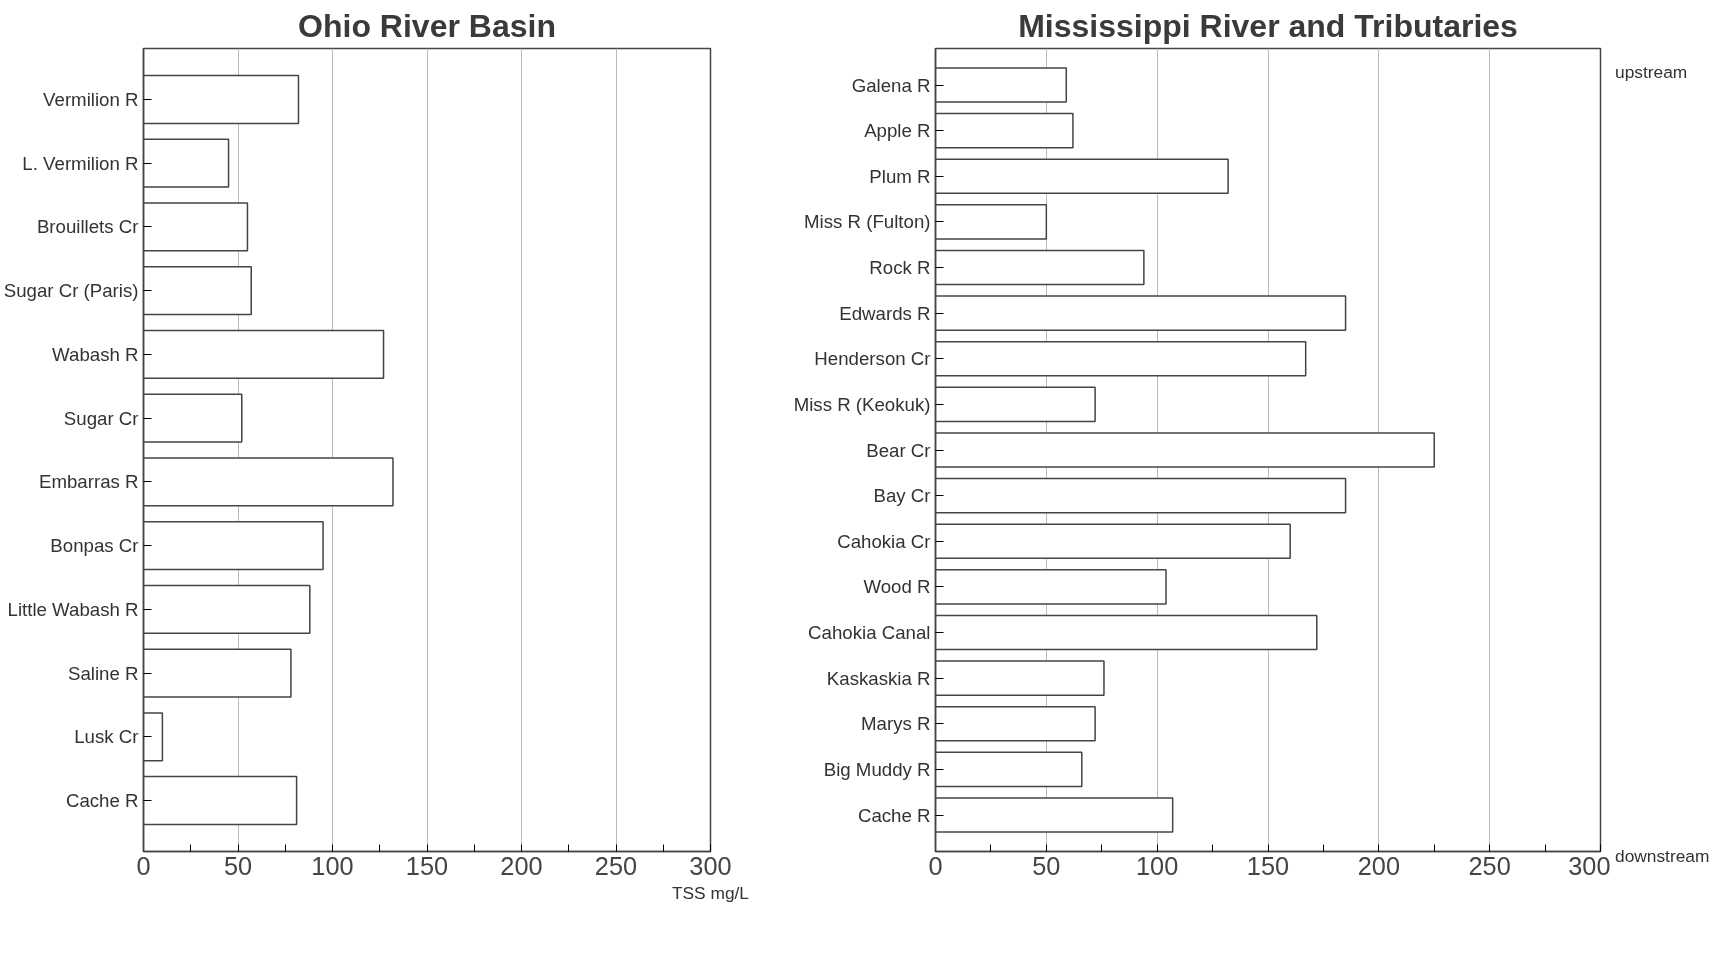 The width and height of the screenshot is (1729, 980). I want to click on y-tick-label: Lusk Cr, so click(106, 737).